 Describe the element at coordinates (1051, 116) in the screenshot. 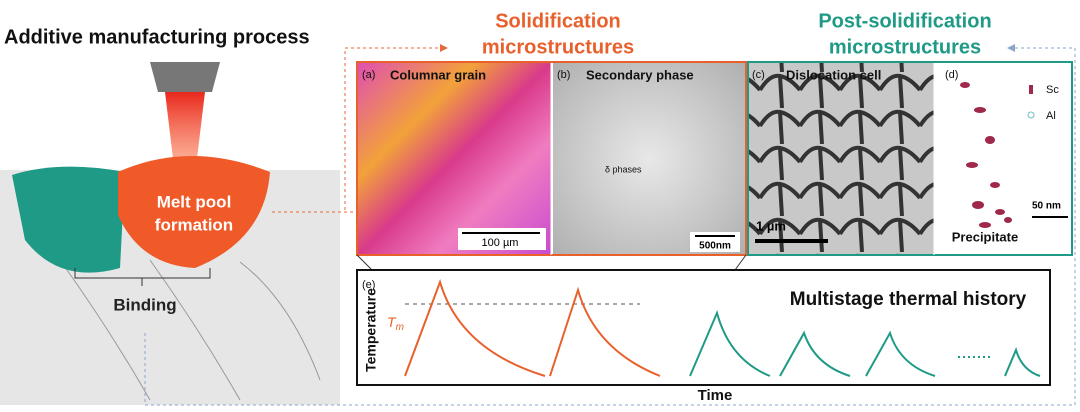

I see `legend-label: Al` at that location.